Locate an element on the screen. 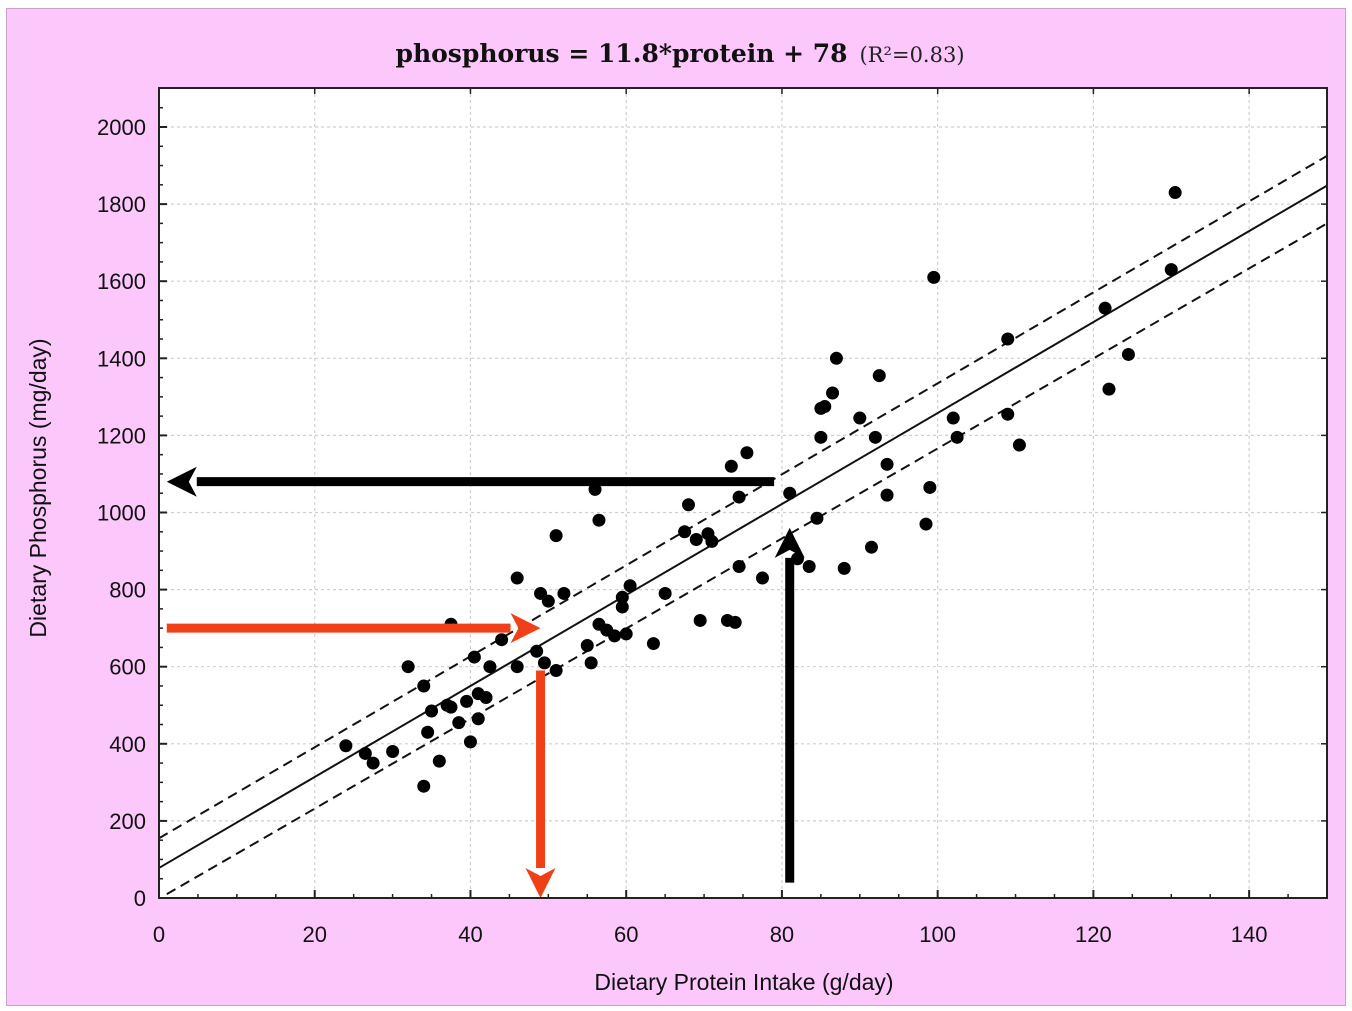 This screenshot has width=1352, height=1011. chart-title-r2: (R²=0.83) is located at coordinates (912, 55).